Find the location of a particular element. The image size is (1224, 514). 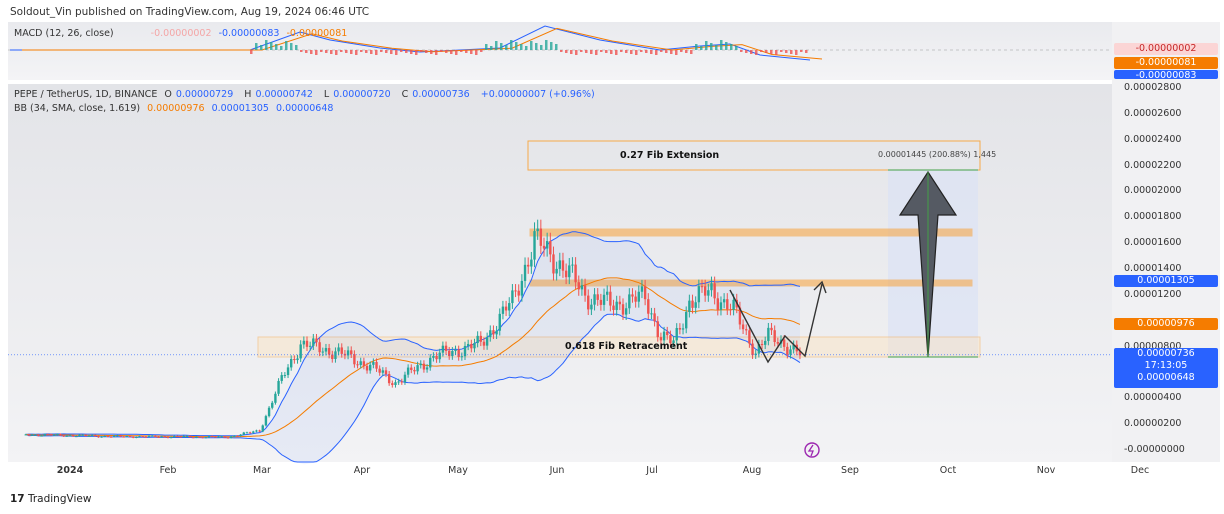

lightning-bolt is located at coordinates (810, 450).